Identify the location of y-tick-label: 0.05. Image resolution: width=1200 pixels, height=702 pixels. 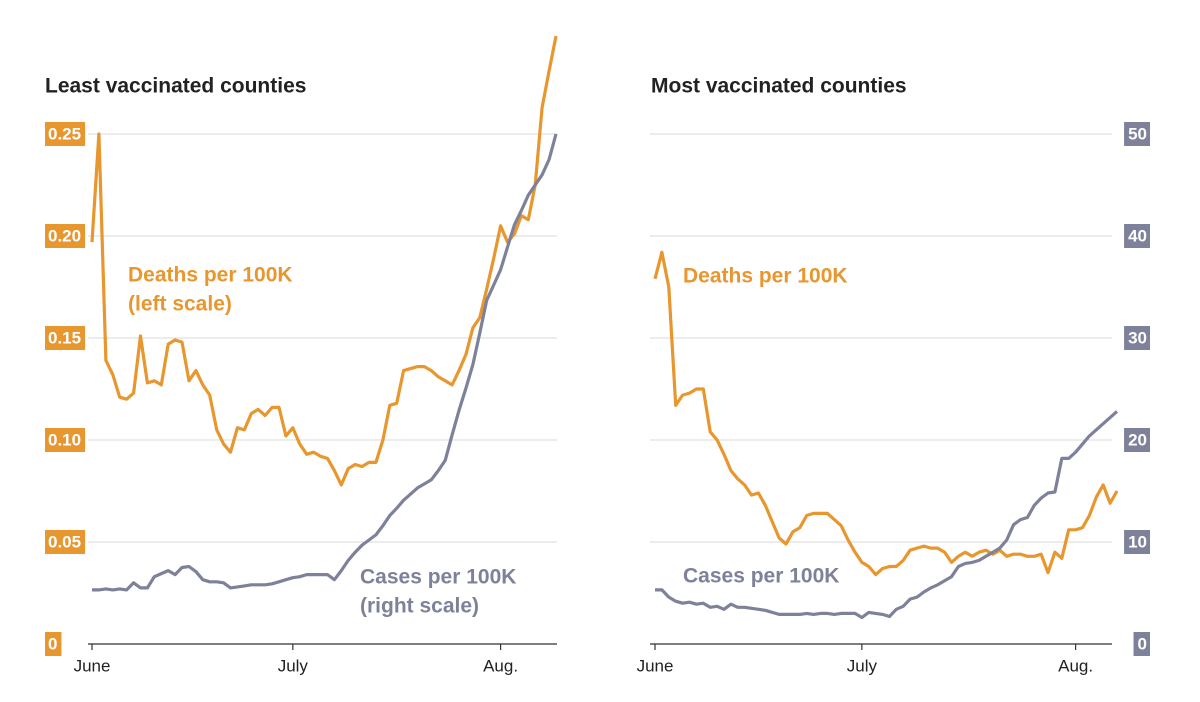
(64, 541).